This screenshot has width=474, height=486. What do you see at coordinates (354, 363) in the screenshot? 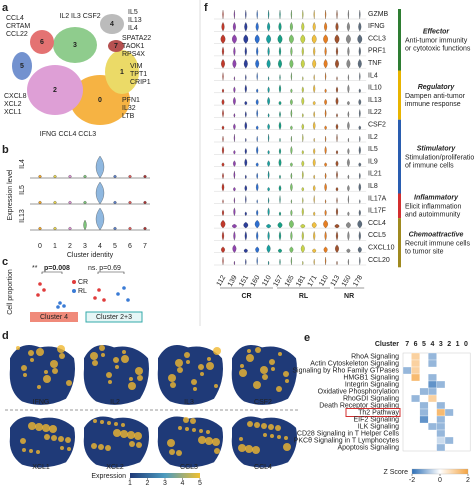
I see `label: Actin Cytoskeleton Signaling` at bounding box center [354, 363].